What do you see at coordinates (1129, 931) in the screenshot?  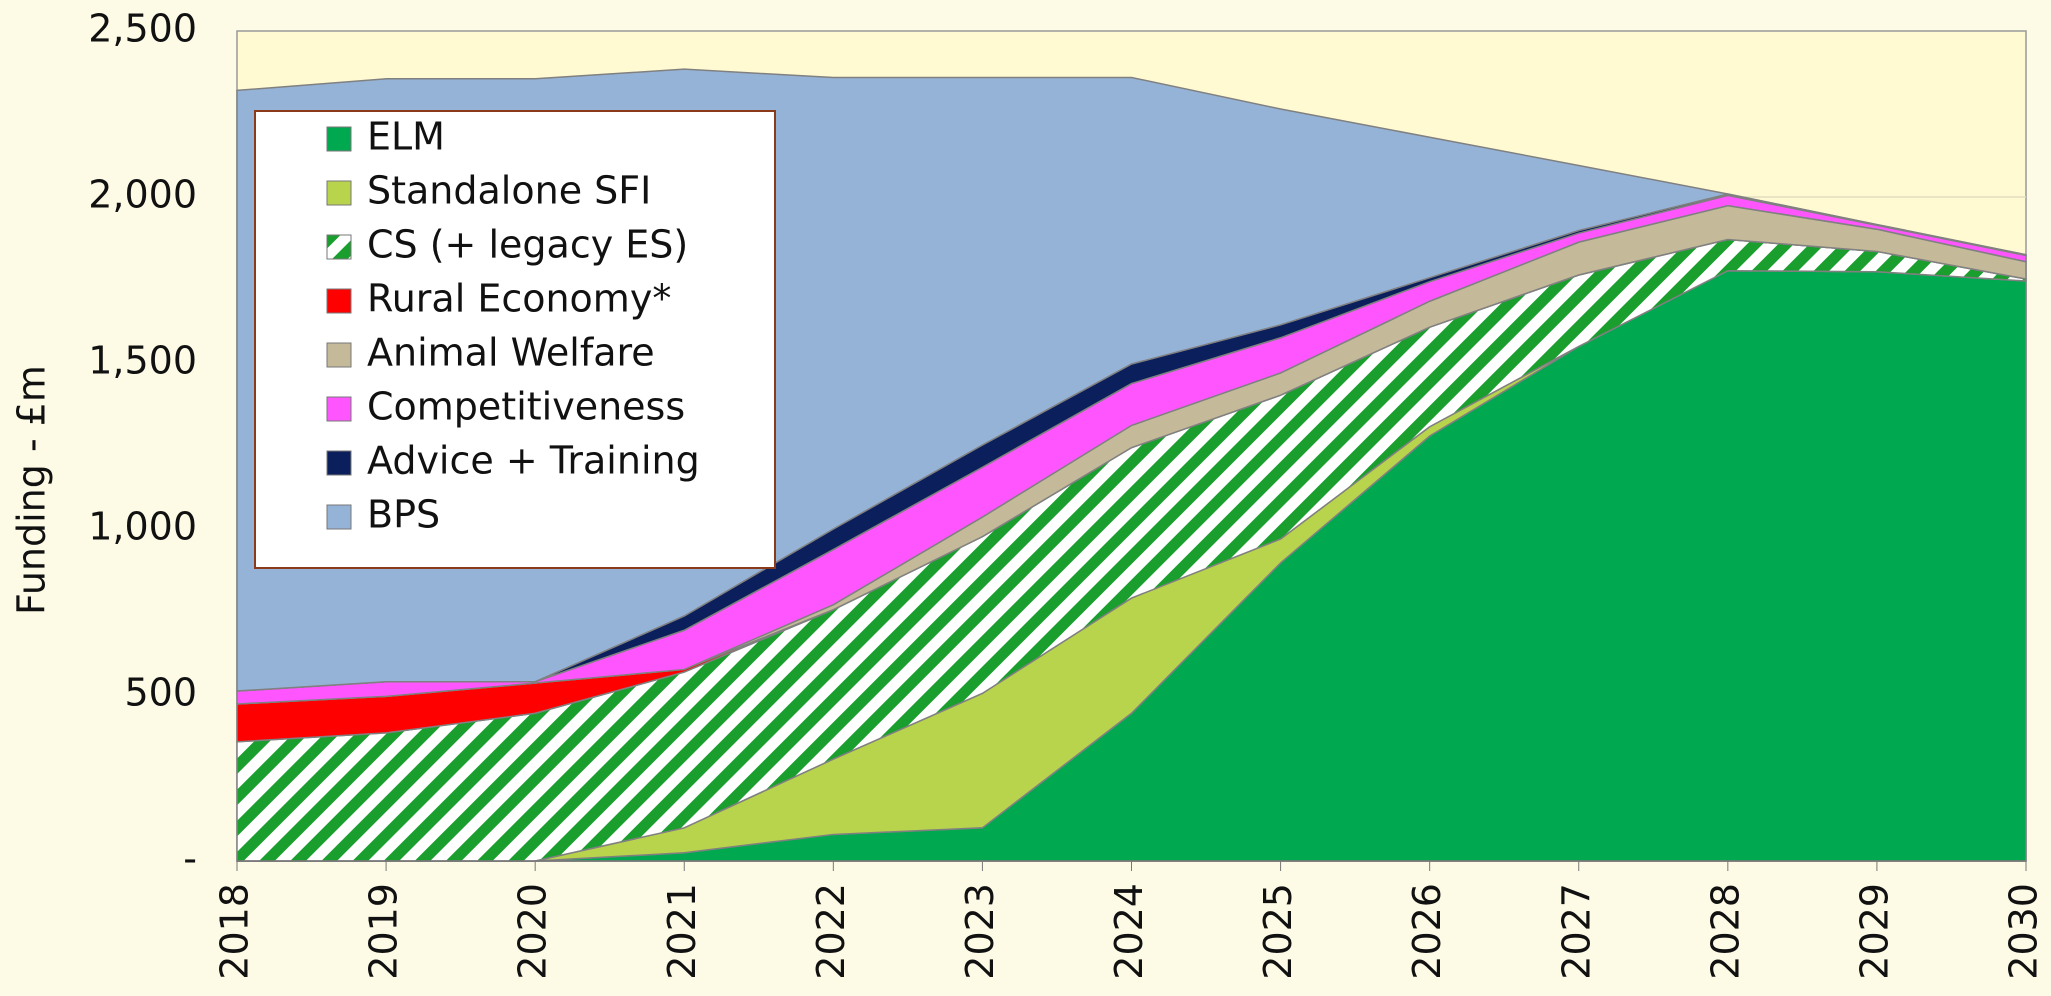 I see `x-tick-label: 2024` at bounding box center [1129, 931].